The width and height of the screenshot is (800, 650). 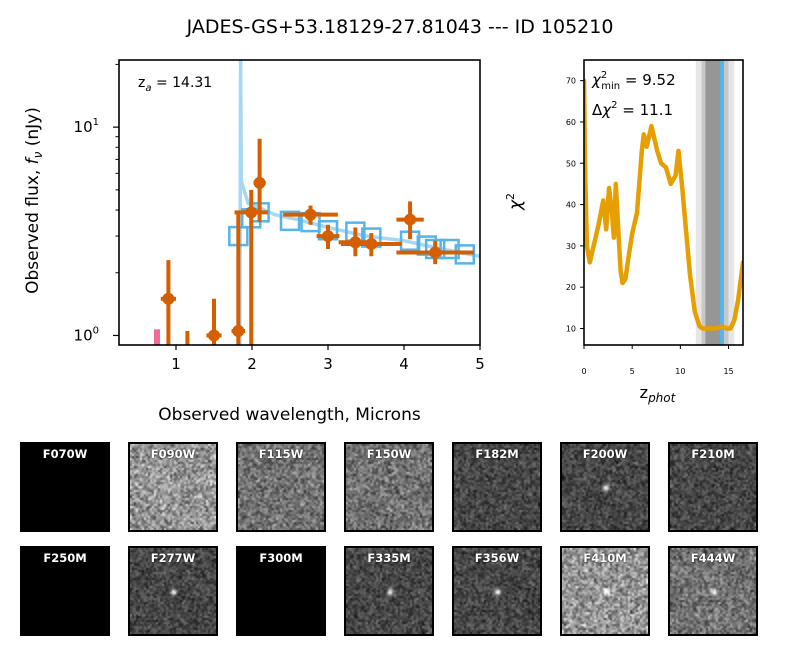 What do you see at coordinates (400, 27) in the screenshot?
I see `figure-title: JADES-GS+53.18129-27.81043 --- ID 105210` at bounding box center [400, 27].